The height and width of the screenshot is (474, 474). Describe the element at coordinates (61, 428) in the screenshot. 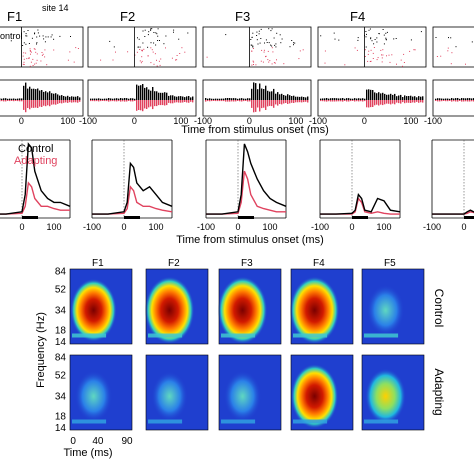

I see `heatmap-ytick: 14` at that location.